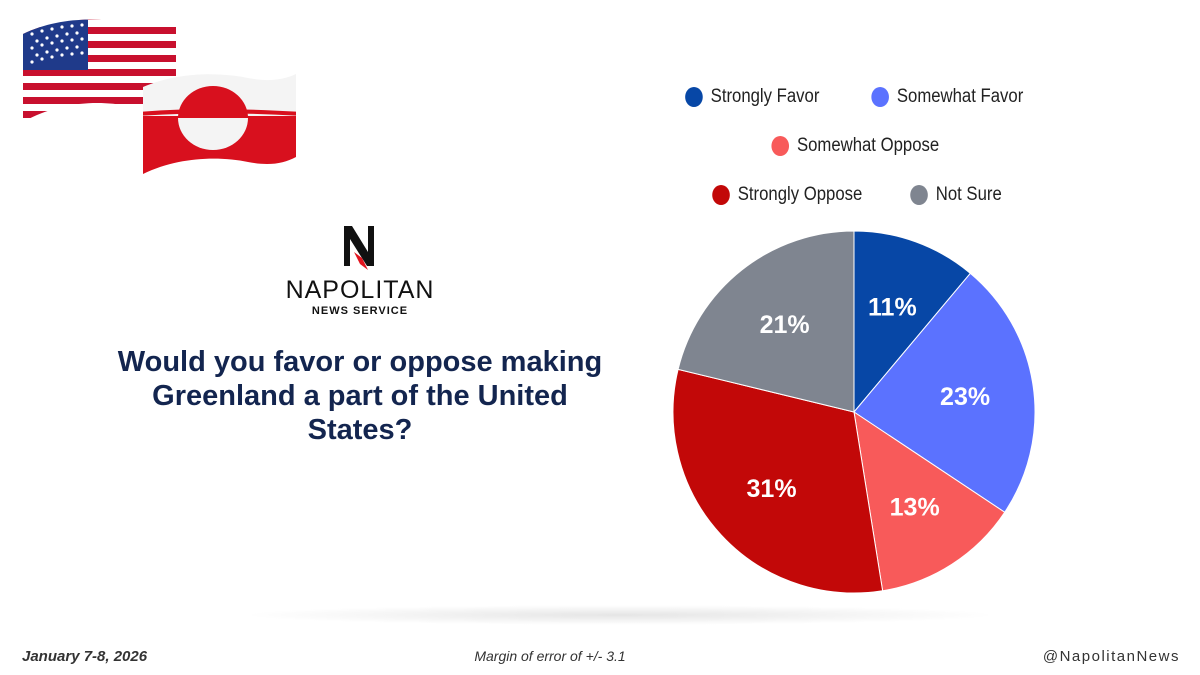 Image resolution: width=1200 pixels, height=675 pixels. I want to click on pie-data-label: 11%, so click(892, 308).